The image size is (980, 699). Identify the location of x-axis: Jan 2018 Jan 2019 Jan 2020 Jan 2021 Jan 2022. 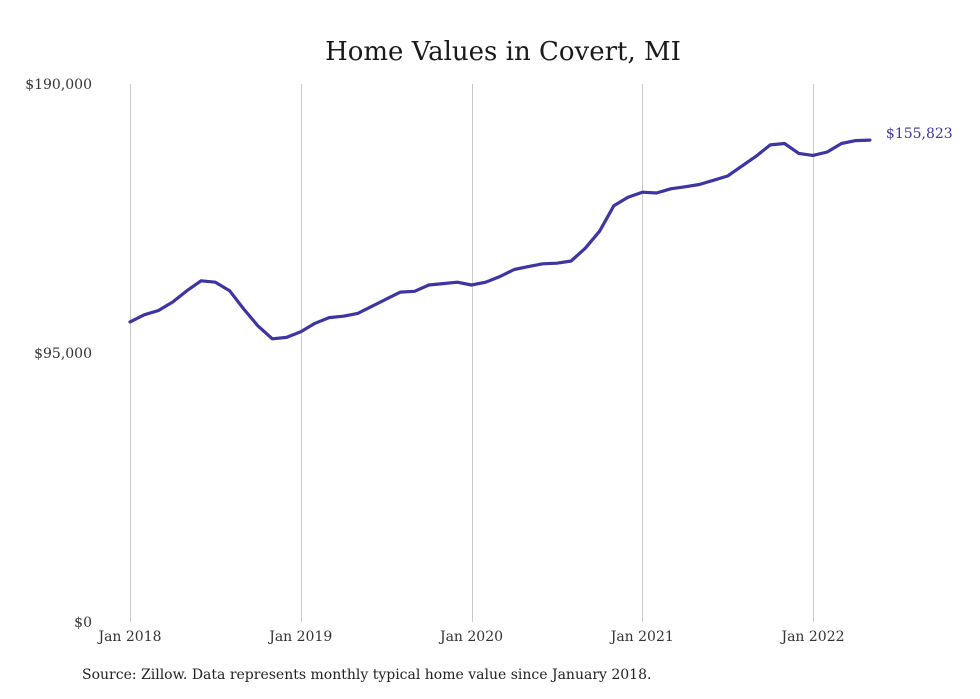
(470, 637).